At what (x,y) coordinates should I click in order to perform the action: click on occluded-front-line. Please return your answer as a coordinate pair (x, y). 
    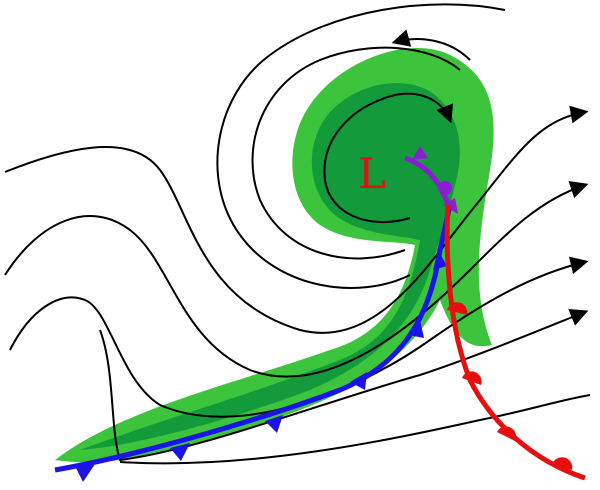
    Looking at the image, I should click on (427, 180).